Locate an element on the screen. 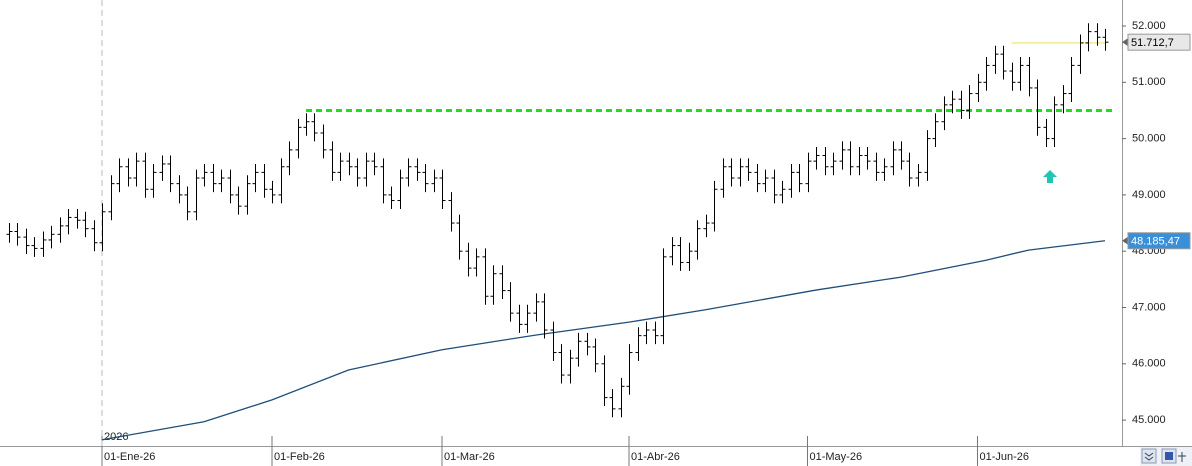 The image size is (1192, 466). x-tick-label: 01-Mar-26 is located at coordinates (469, 457).